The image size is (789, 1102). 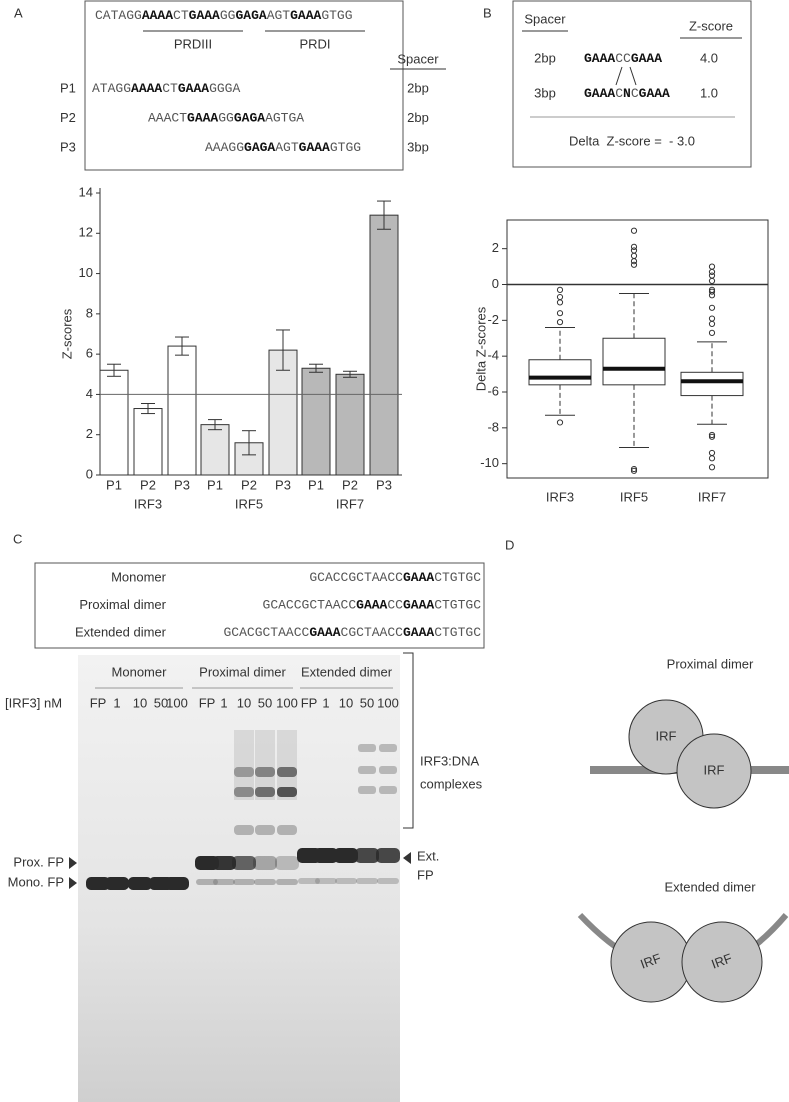 I want to click on group-label: IRF7, so click(x=350, y=503).